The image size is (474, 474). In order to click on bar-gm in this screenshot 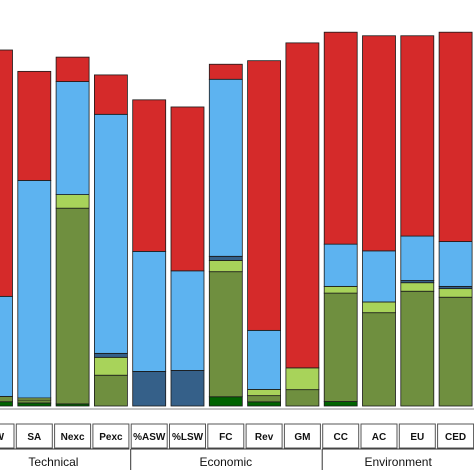, I will do `click(302, 224)`.